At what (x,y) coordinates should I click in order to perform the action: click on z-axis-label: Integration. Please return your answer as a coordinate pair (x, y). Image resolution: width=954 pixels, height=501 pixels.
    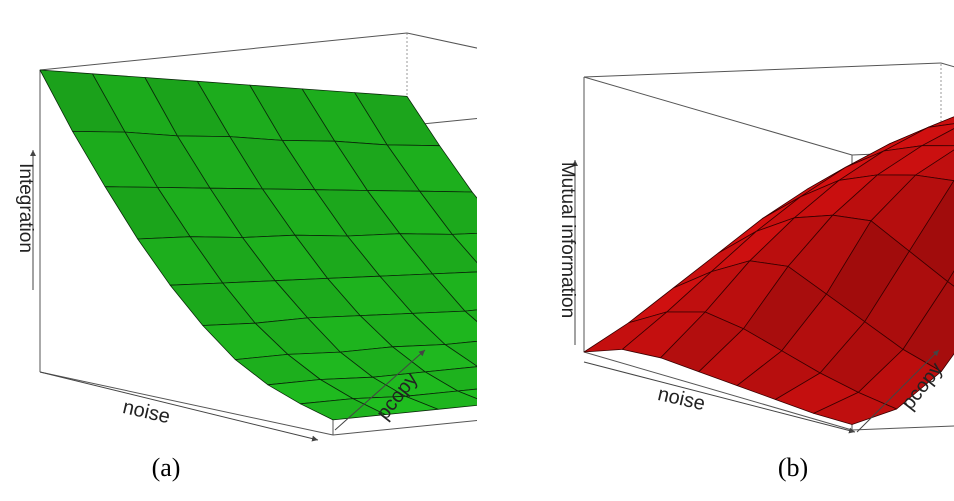
    Looking at the image, I should click on (25, 208).